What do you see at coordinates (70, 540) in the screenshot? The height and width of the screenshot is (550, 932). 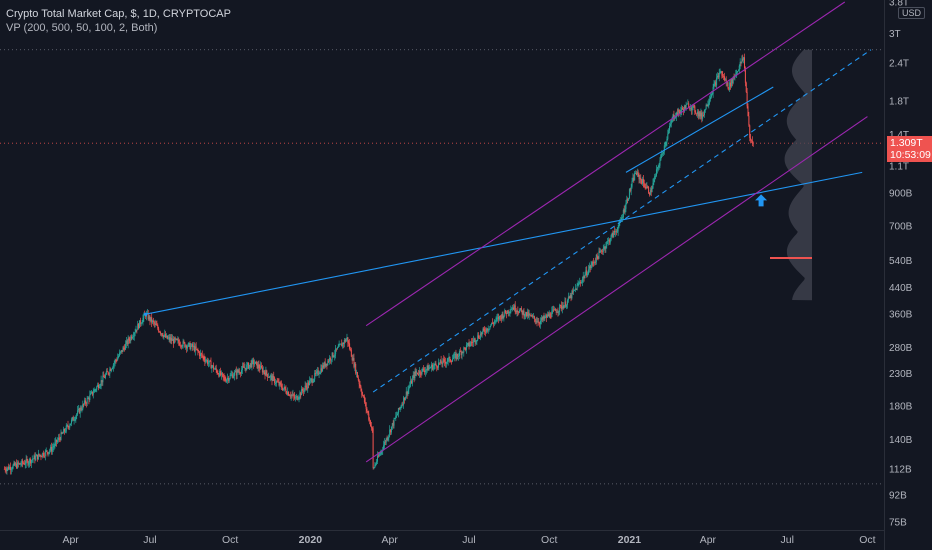 I see `x-tick-label: Apr` at bounding box center [70, 540].